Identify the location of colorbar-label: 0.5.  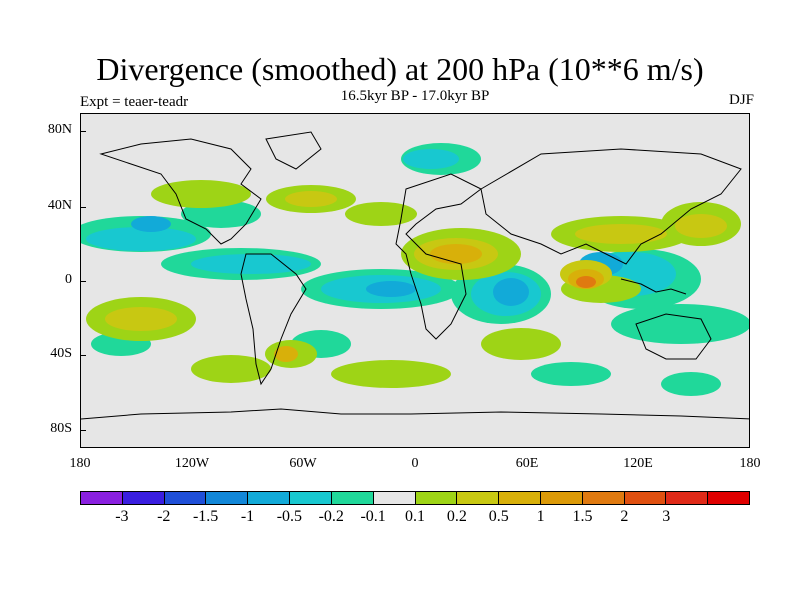
(498, 516).